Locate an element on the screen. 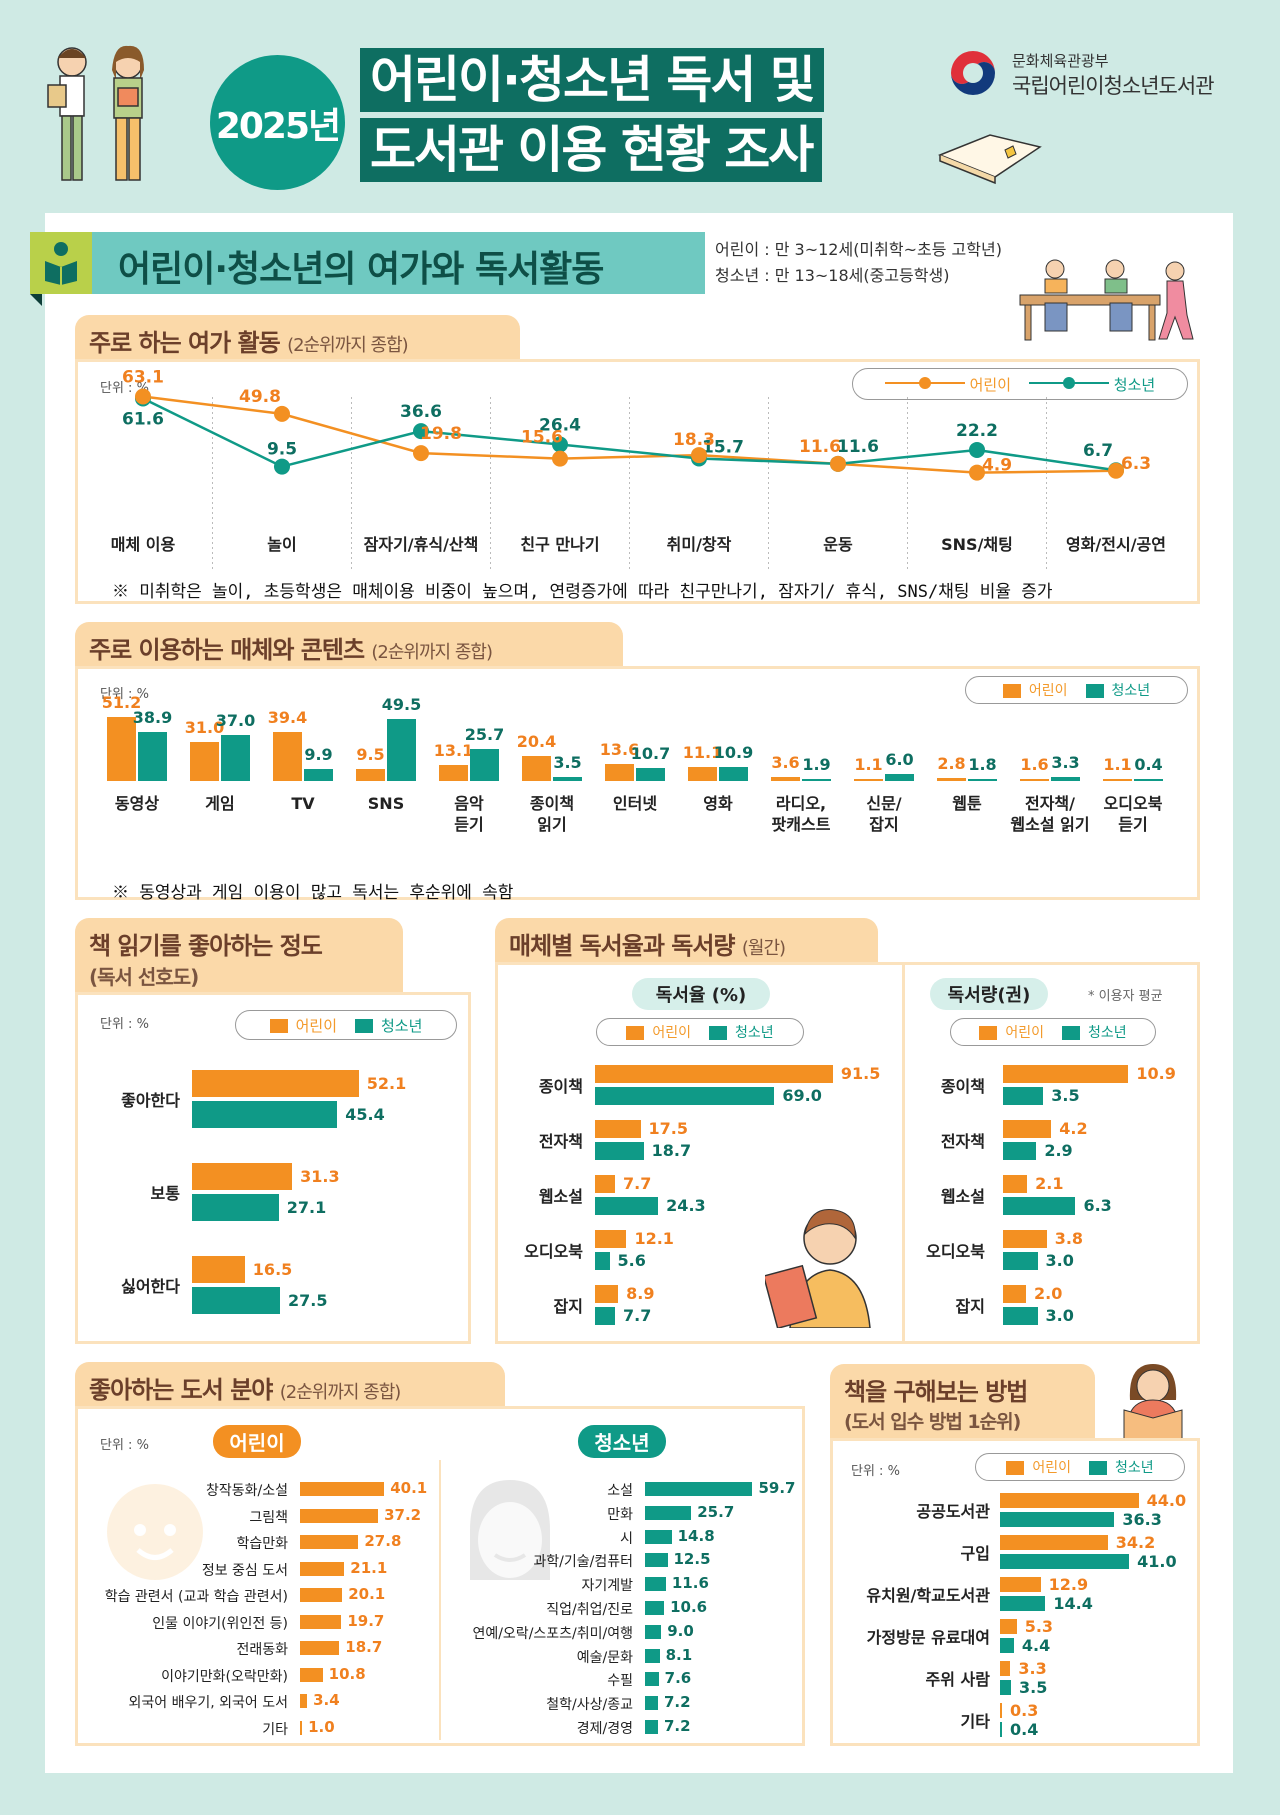 The height and width of the screenshot is (1815, 1280). teal-line-marker-icon is located at coordinates (1069, 382).